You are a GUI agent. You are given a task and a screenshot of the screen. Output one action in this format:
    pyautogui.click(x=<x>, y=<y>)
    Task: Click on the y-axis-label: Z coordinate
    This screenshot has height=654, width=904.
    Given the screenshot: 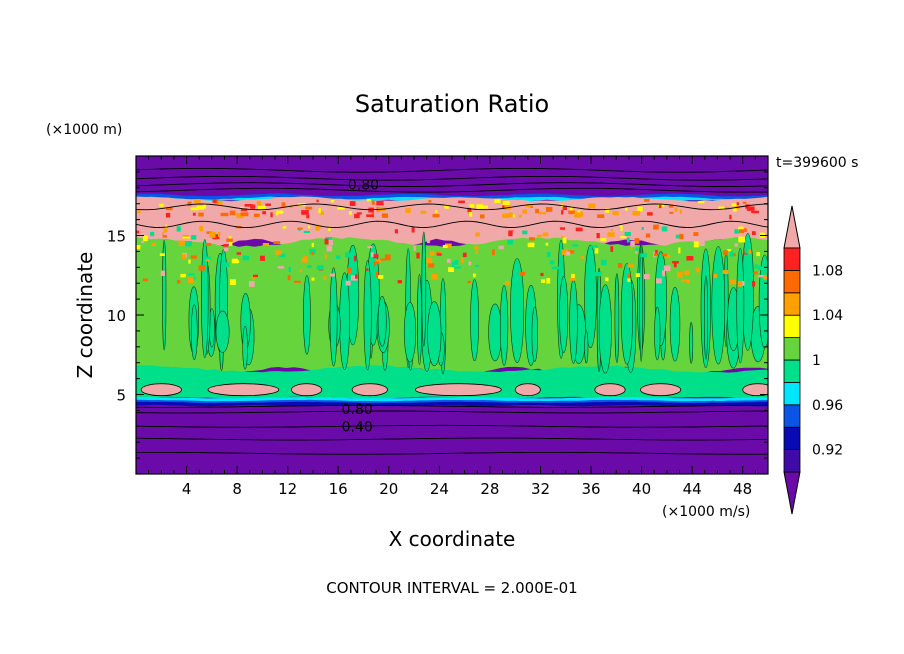 What is the action you would take?
    pyautogui.click(x=85, y=315)
    